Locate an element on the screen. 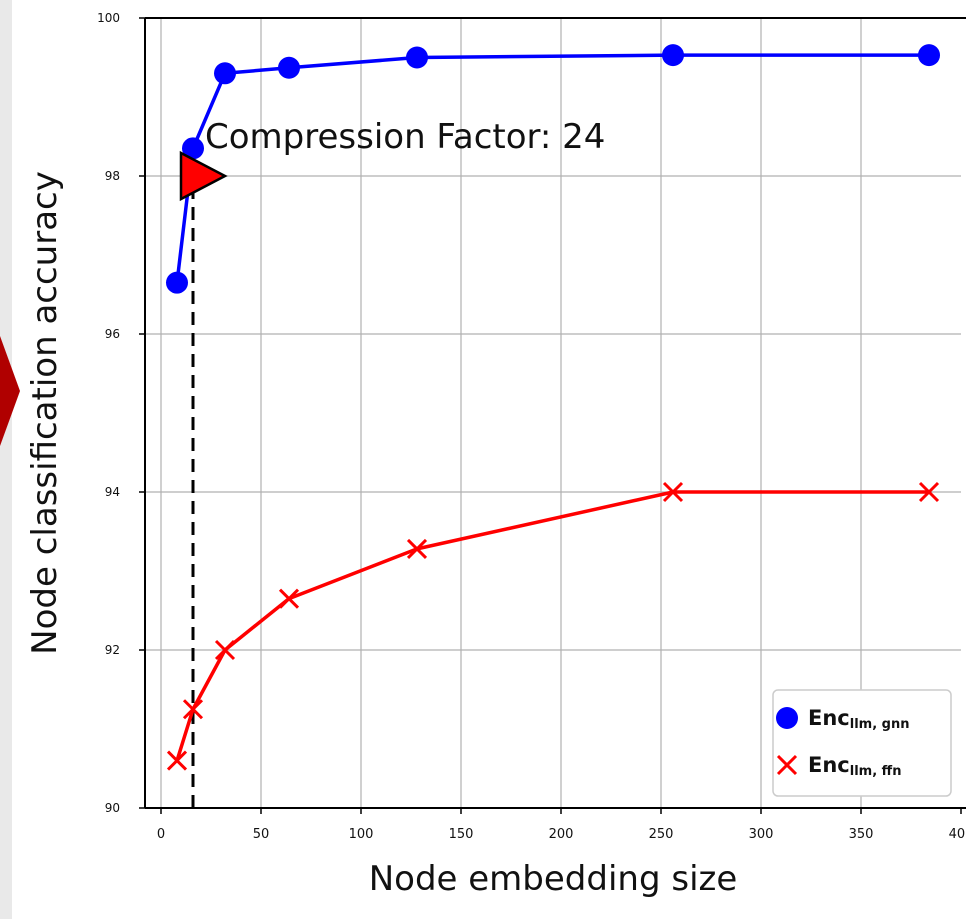 This screenshot has height=919, width=966. y-tick-label: 96 is located at coordinates (112, 334).